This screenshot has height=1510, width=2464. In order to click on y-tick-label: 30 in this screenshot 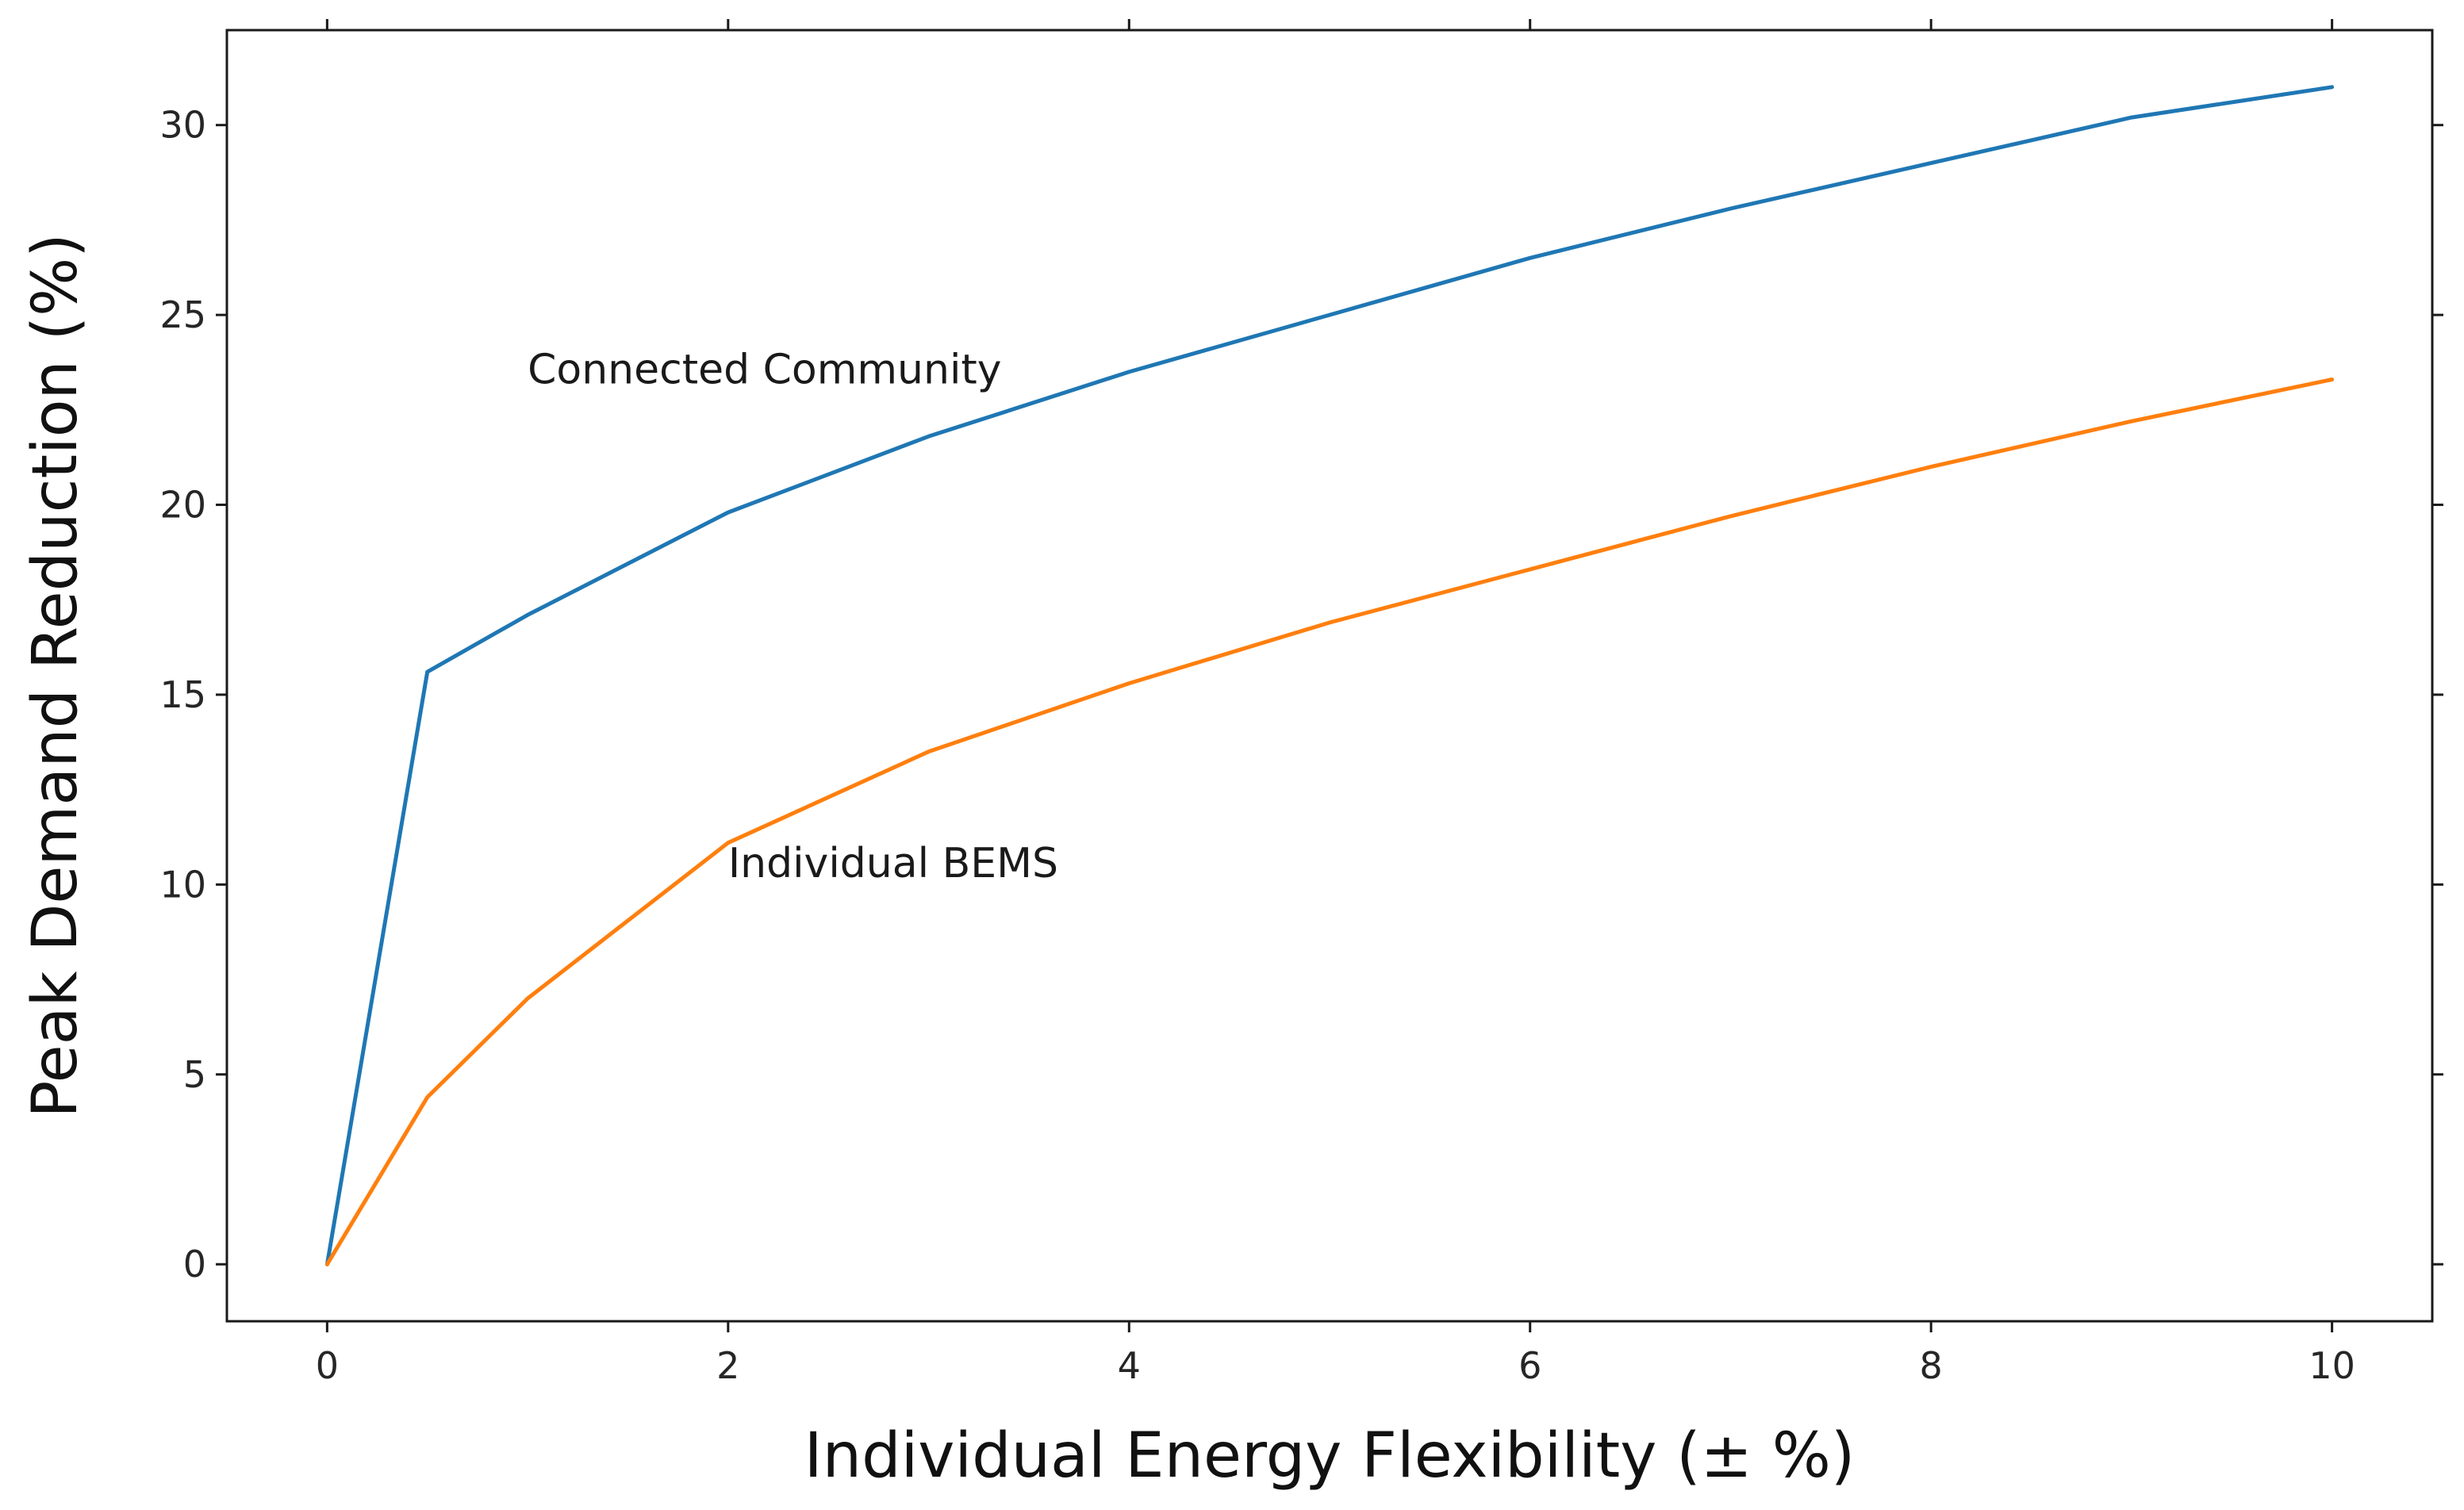, I will do `click(182, 125)`.